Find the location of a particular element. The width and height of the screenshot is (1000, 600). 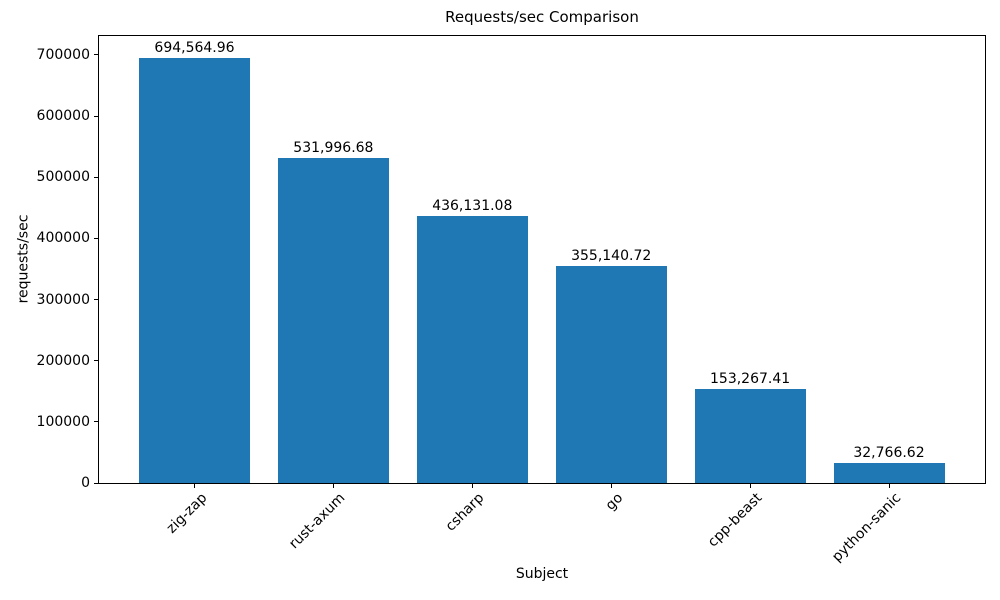

y-tick-label: 500000 is located at coordinates (63, 177).